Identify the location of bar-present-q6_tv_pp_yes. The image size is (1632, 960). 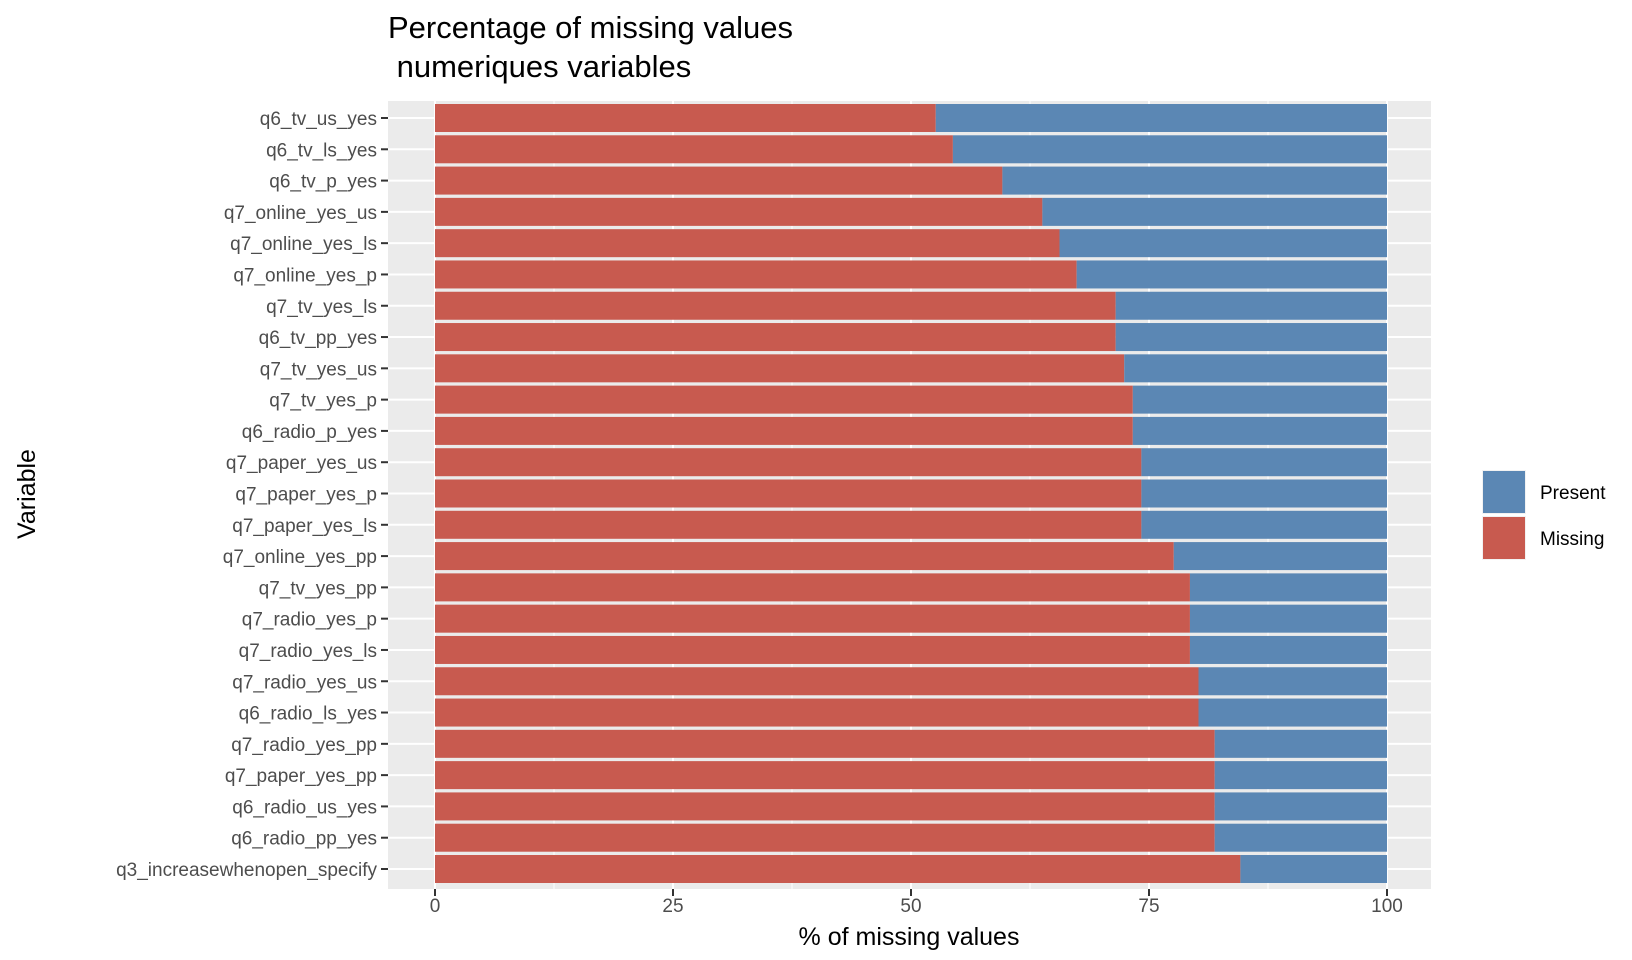
(1251, 337).